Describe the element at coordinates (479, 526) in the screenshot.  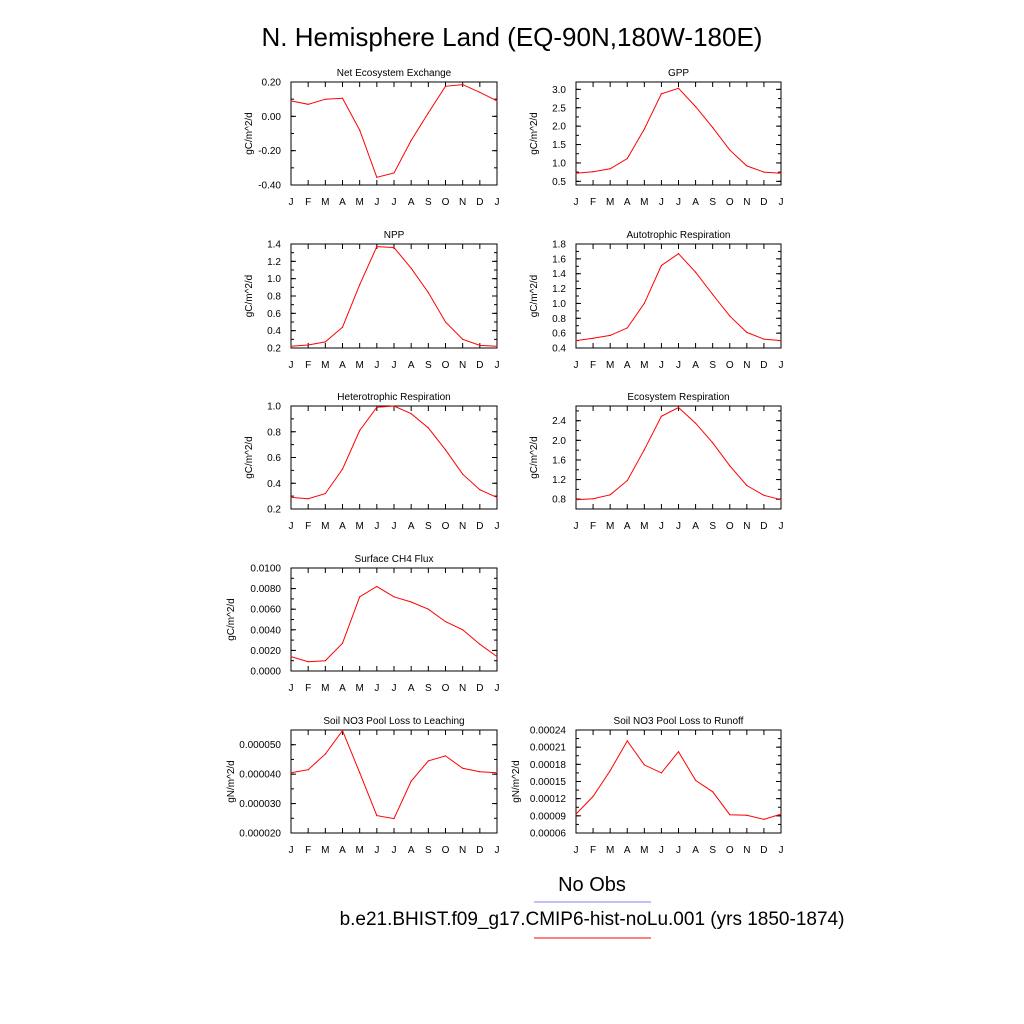
I see `x-tick-label: D` at that location.